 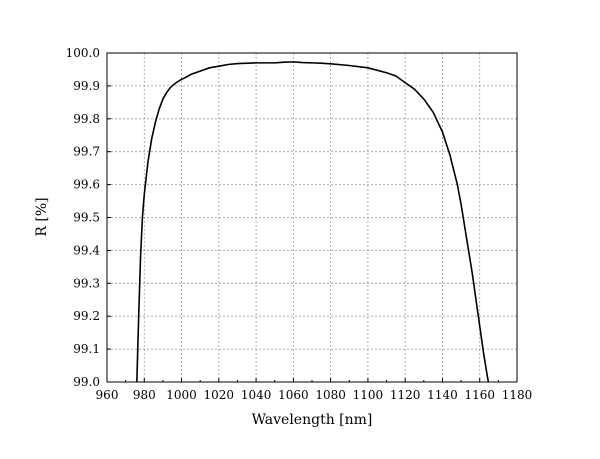 What do you see at coordinates (107, 395) in the screenshot?
I see `x-tick-label: 960` at bounding box center [107, 395].